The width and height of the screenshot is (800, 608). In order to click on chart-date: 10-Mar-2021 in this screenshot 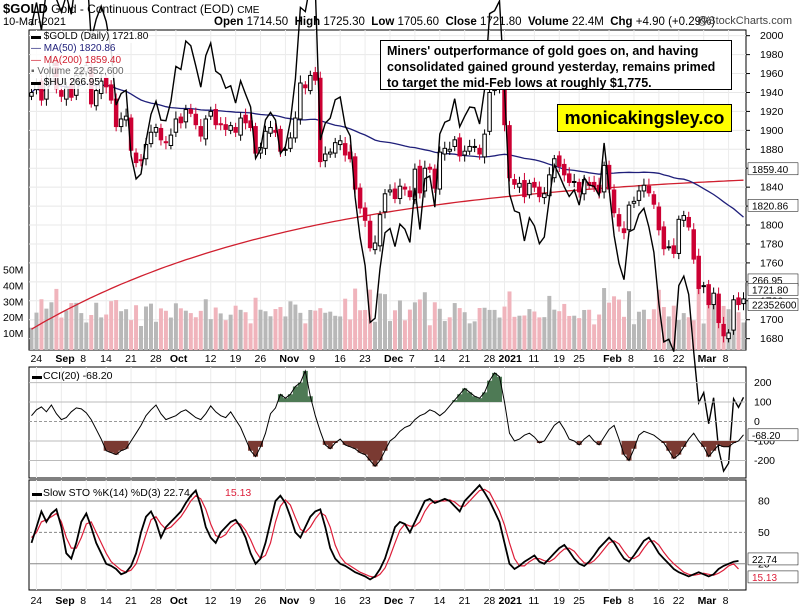, I will do `click(34, 22)`.